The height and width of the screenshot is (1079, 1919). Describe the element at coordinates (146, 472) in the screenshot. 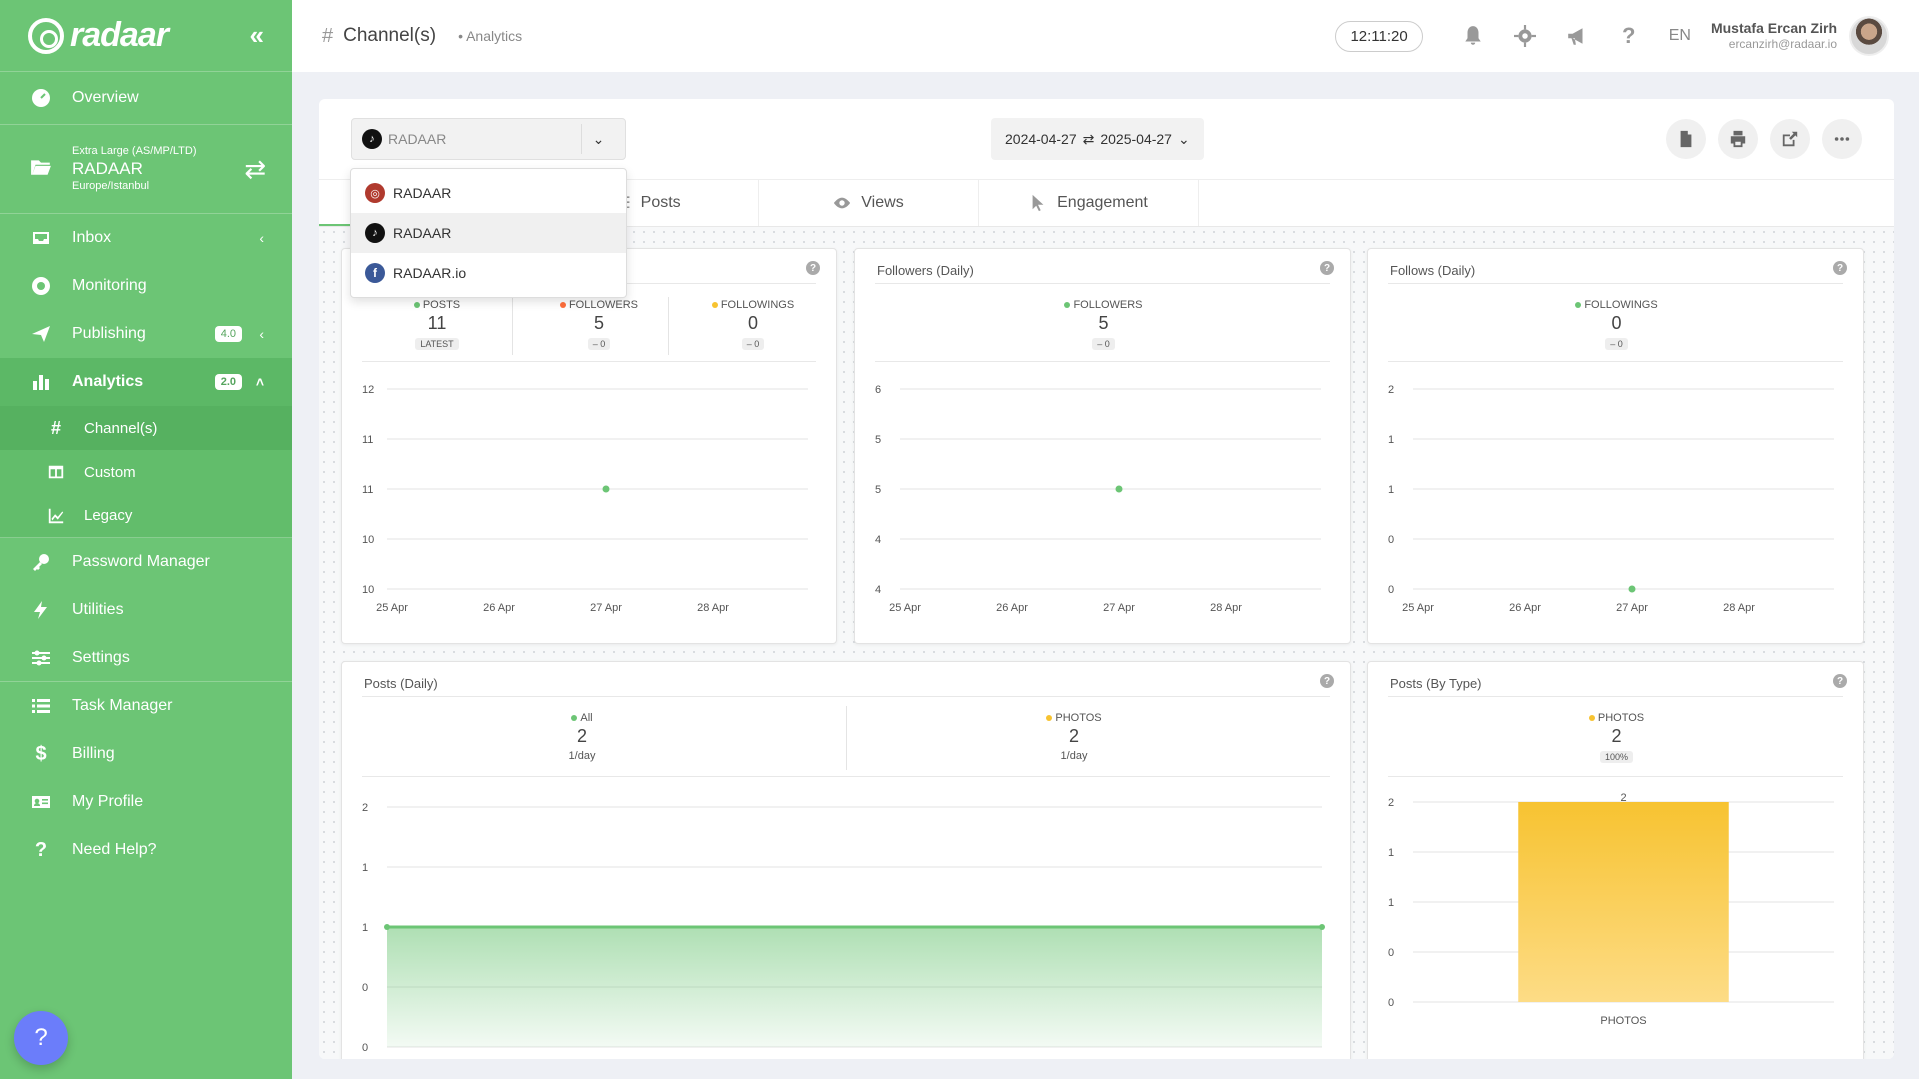

I see `sidebar-subitem-custom: Custom` at that location.